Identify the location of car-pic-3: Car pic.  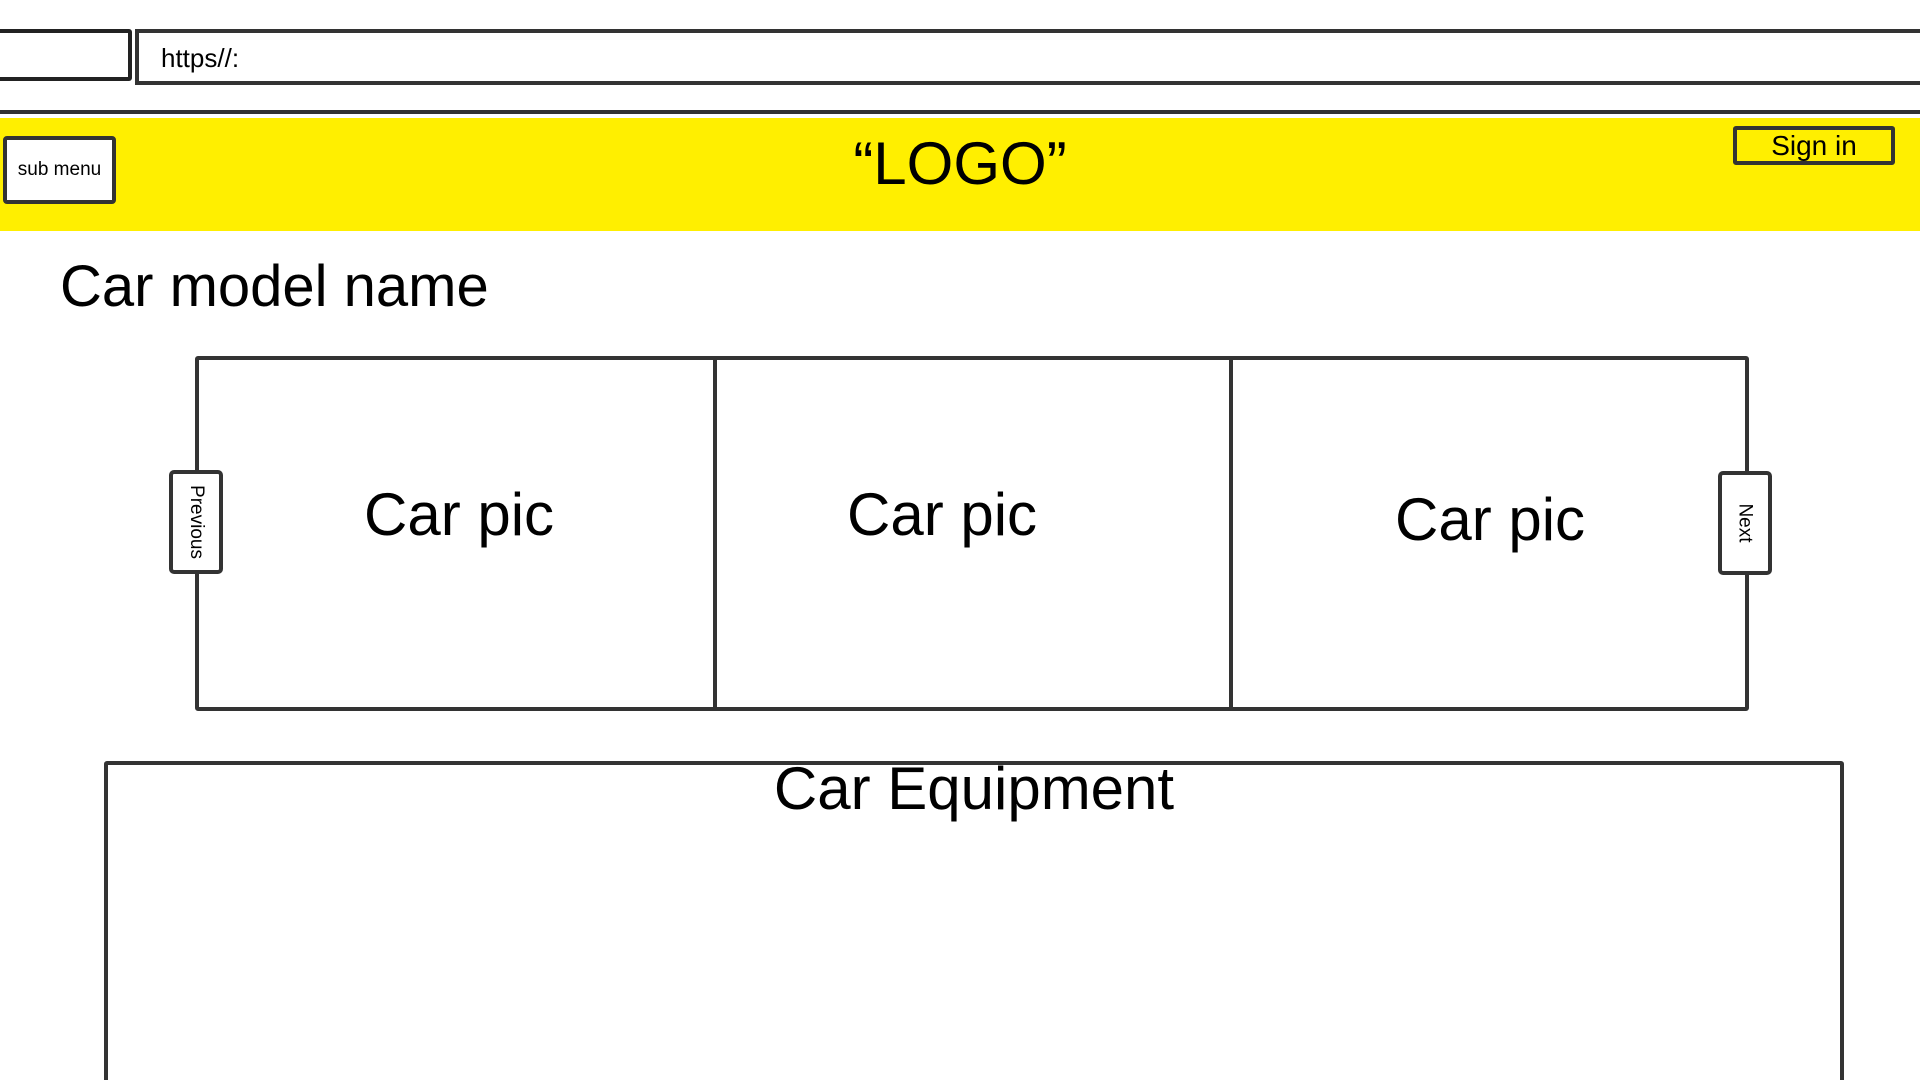
(1490, 519).